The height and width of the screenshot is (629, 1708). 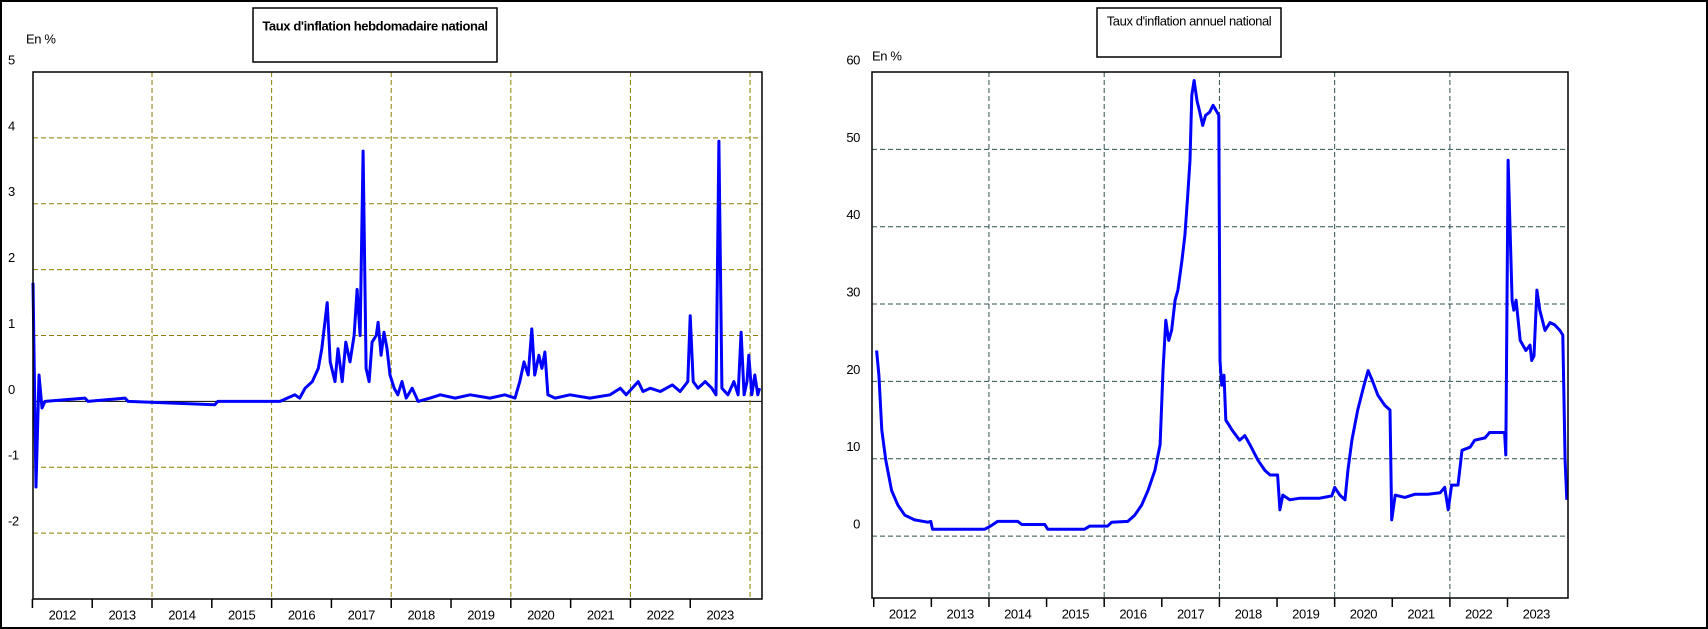 I want to click on y-tick-label: 60, so click(x=853, y=59).